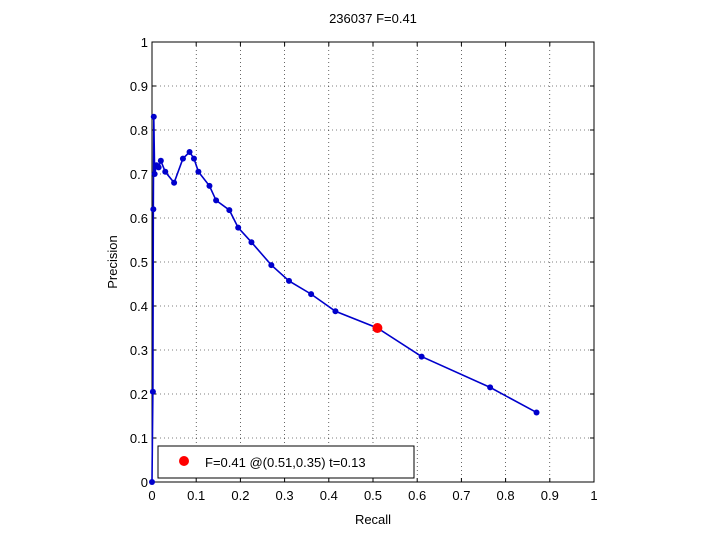  I want to click on legend-label: F=0.41 @(0.51,0.35) t=0.13, so click(285, 462).